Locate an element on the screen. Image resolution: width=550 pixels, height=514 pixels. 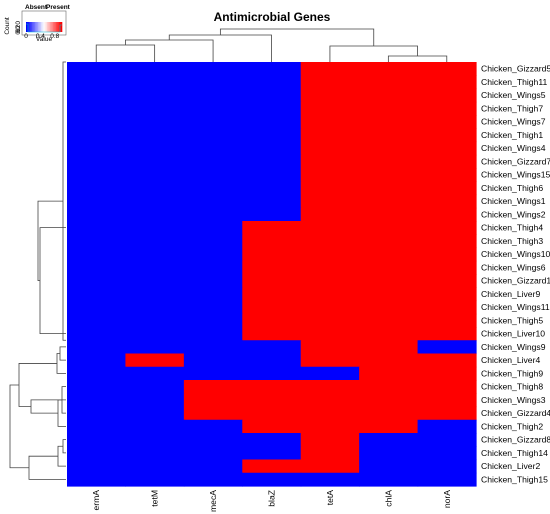
row-label: Chicken_Thigh4 is located at coordinates (512, 228).